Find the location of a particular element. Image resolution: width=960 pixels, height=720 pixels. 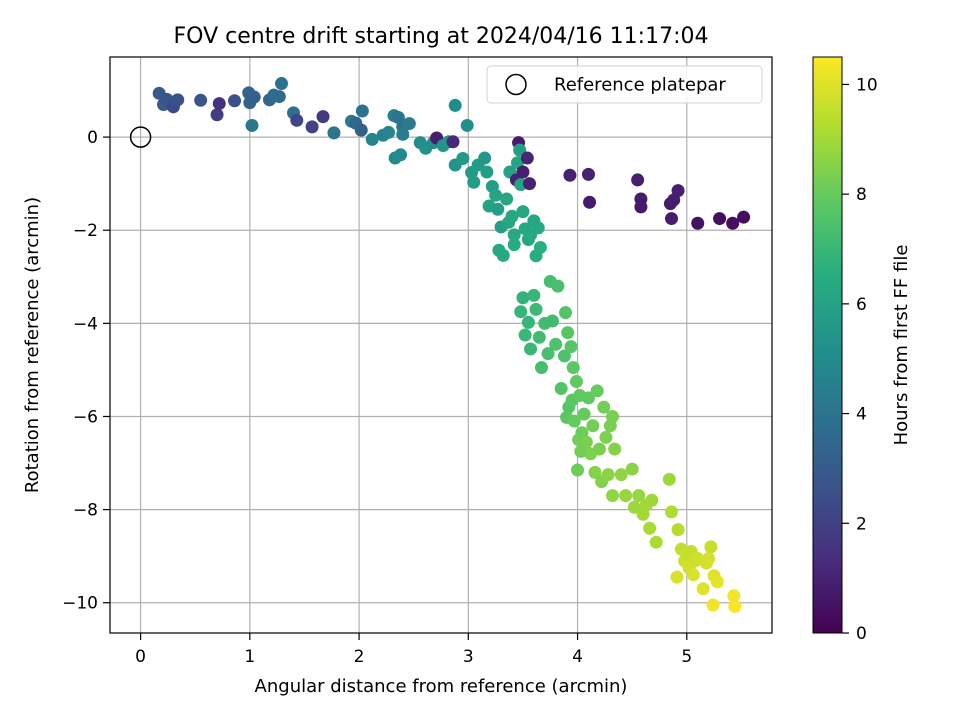

legend: Reference platepar is located at coordinates (624, 84).